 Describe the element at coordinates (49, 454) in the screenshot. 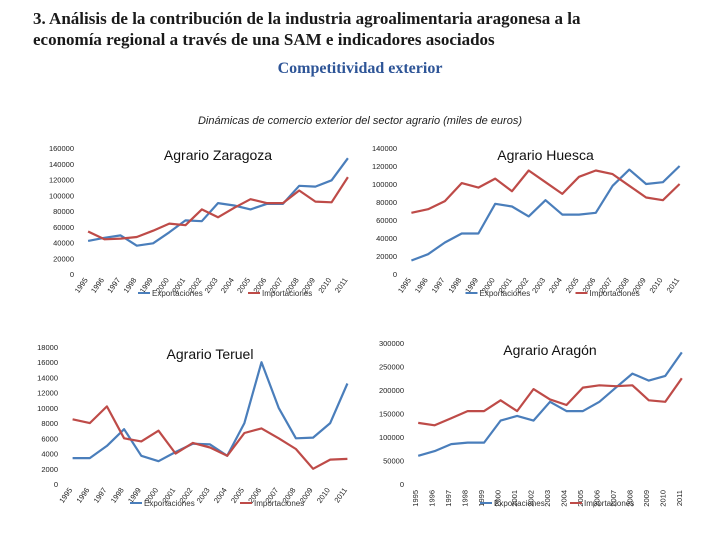

I see `y-tick-label: 4000` at that location.